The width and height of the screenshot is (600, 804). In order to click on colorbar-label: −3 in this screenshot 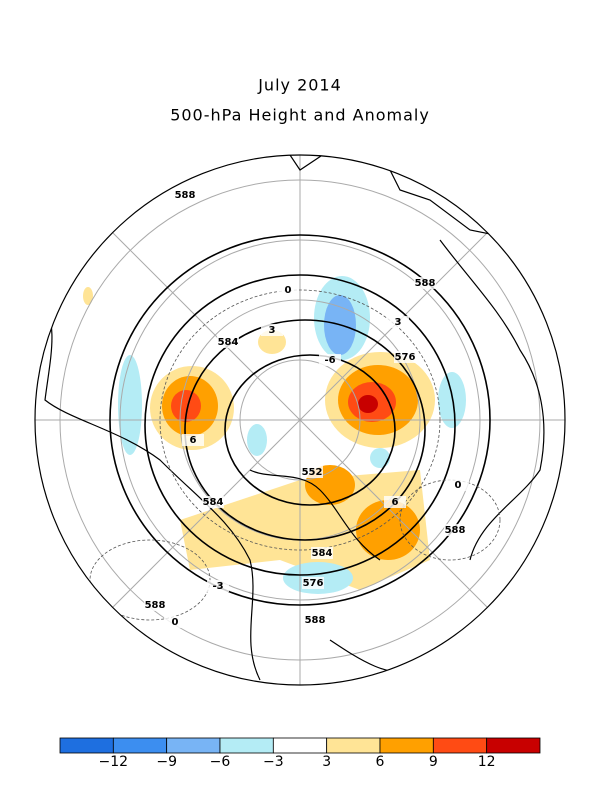, I will do `click(273, 762)`.